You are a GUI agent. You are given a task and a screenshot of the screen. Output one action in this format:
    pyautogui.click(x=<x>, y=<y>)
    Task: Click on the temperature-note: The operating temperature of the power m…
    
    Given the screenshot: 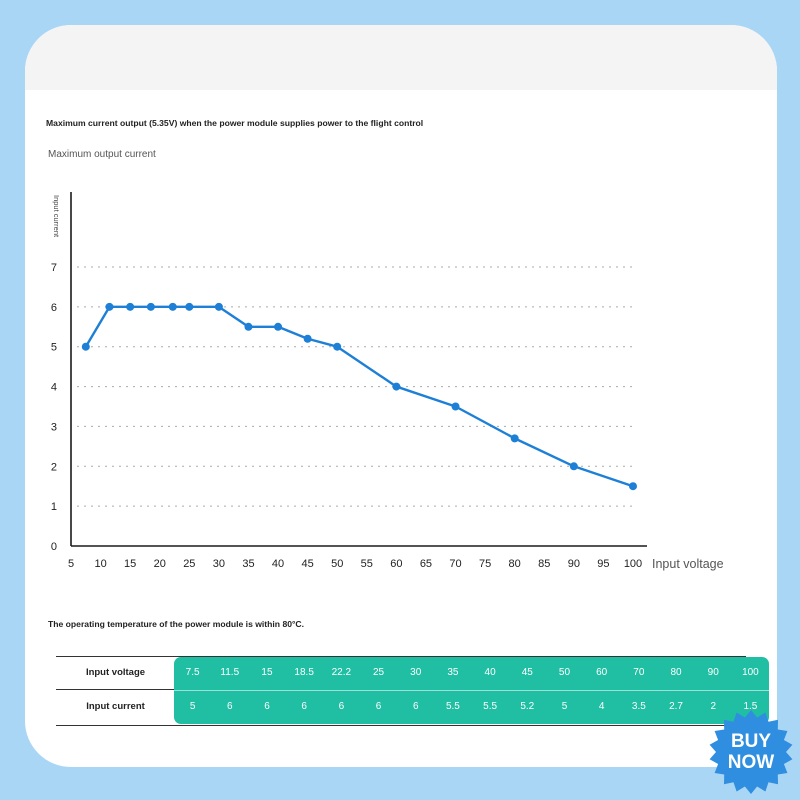 What is the action you would take?
    pyautogui.click(x=176, y=624)
    